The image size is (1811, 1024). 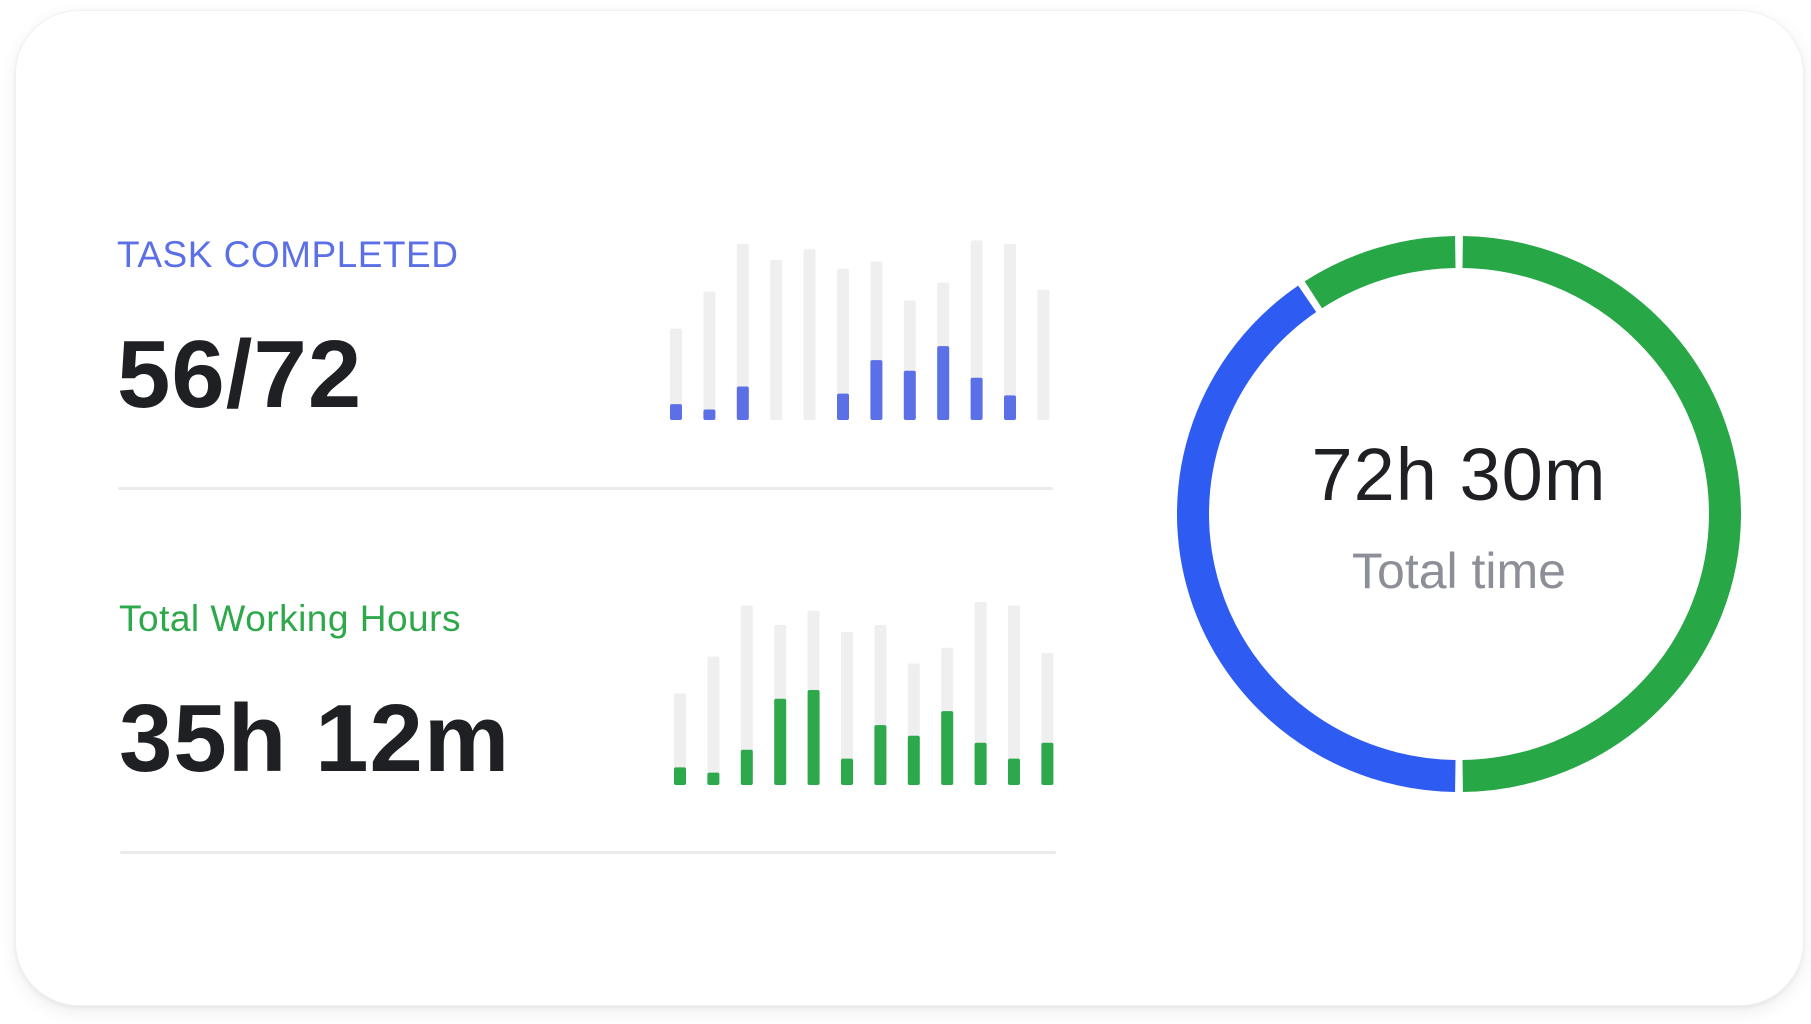 What do you see at coordinates (585, 488) in the screenshot?
I see `divider-tasks` at bounding box center [585, 488].